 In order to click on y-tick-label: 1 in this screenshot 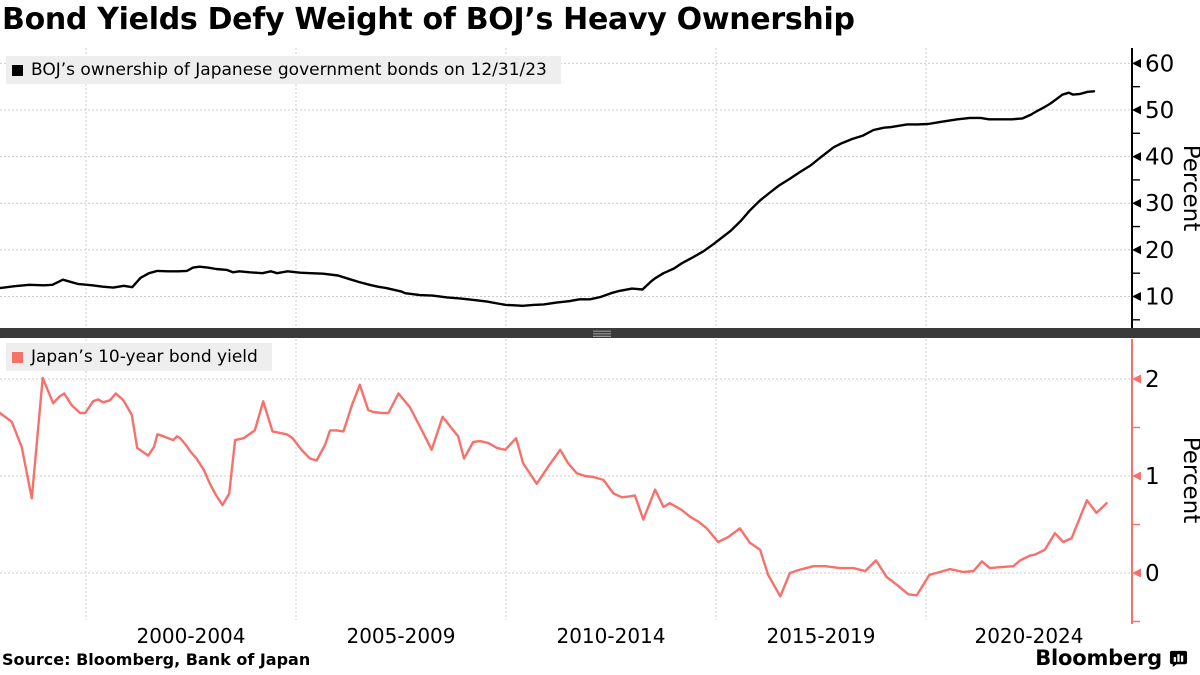, I will do `click(1152, 477)`.